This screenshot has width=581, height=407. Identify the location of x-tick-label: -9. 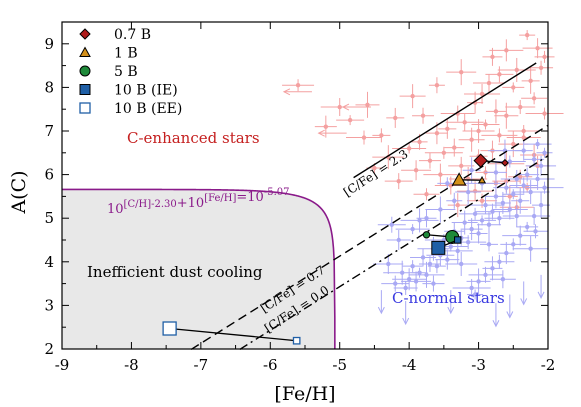
(62, 365).